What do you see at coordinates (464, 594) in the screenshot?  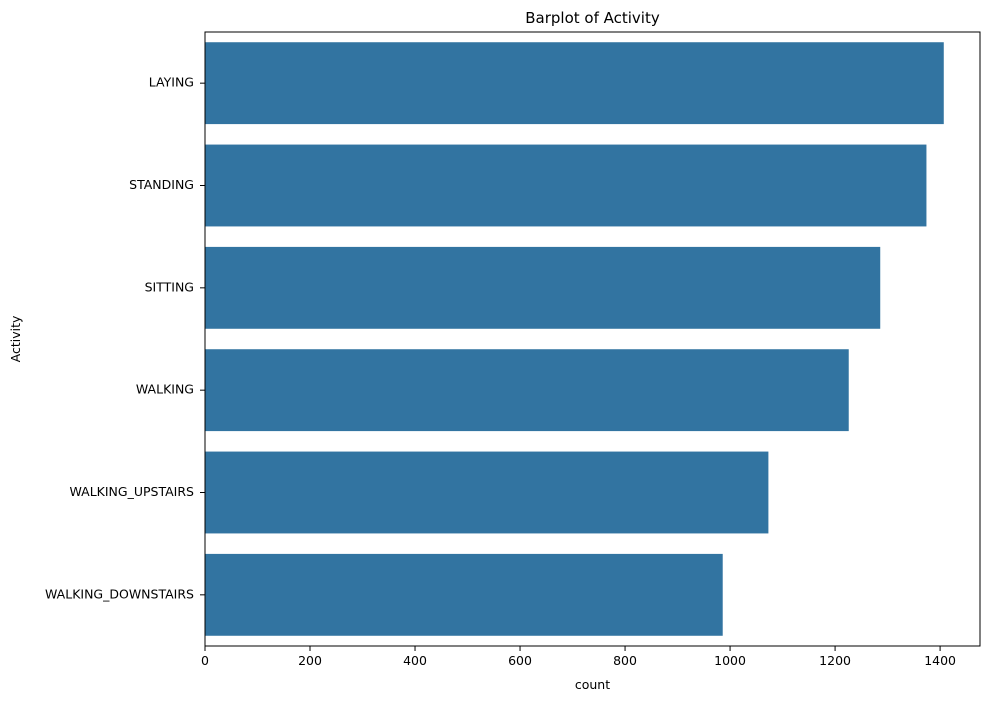 I see `bar-walking-downstairs` at bounding box center [464, 594].